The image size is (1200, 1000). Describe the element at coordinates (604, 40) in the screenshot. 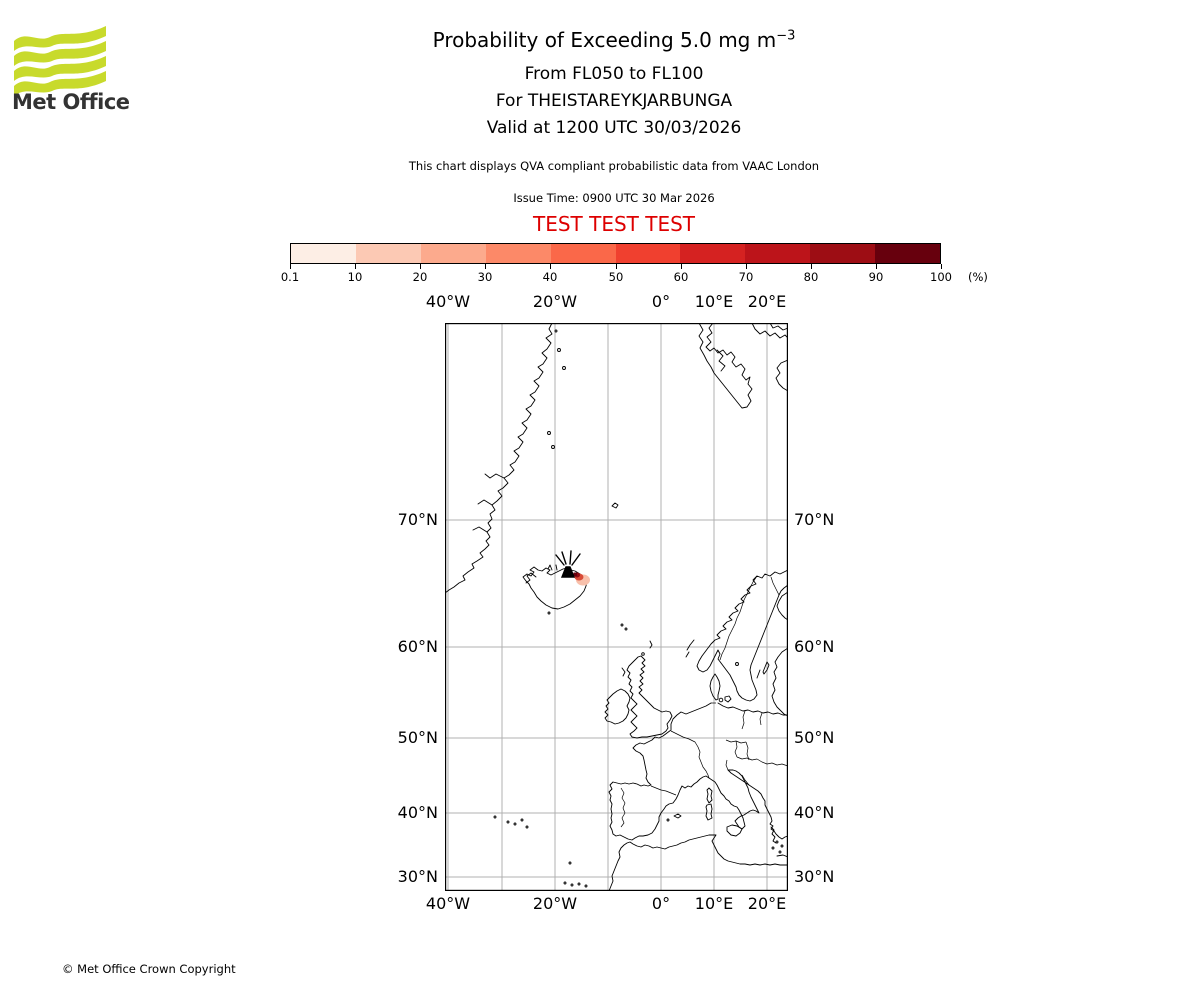

I see `chart-title-text: Probability of Exceeding 5.0 mg m` at that location.